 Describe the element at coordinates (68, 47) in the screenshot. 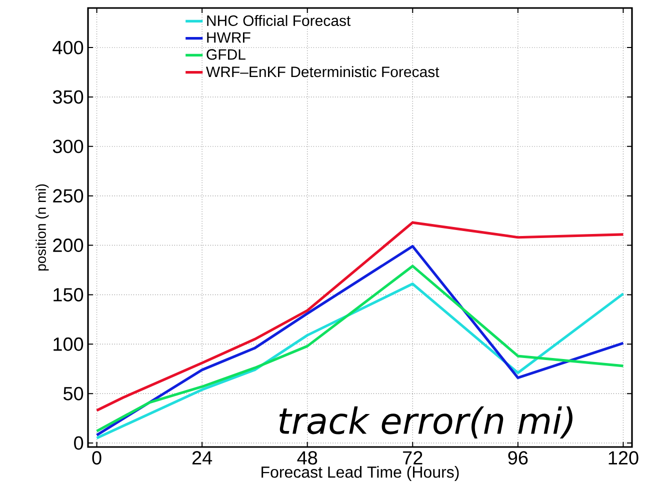

I see `y-tick-label: 400` at that location.